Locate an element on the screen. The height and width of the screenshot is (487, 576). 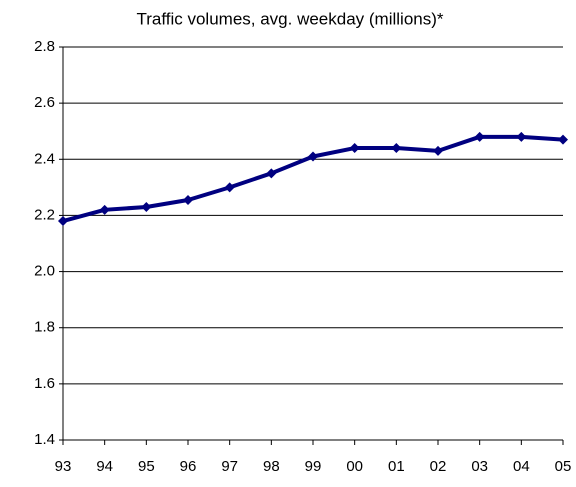
y-tick-label: 2.6 is located at coordinates (44, 102).